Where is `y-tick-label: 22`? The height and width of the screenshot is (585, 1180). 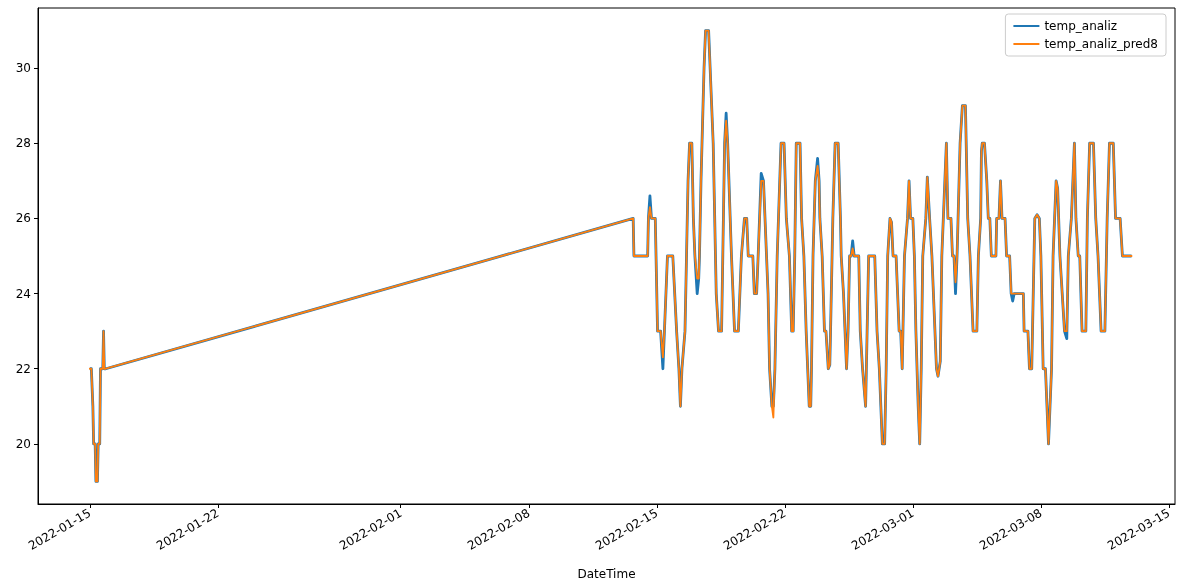 y-tick-label: 22 is located at coordinates (23, 368).